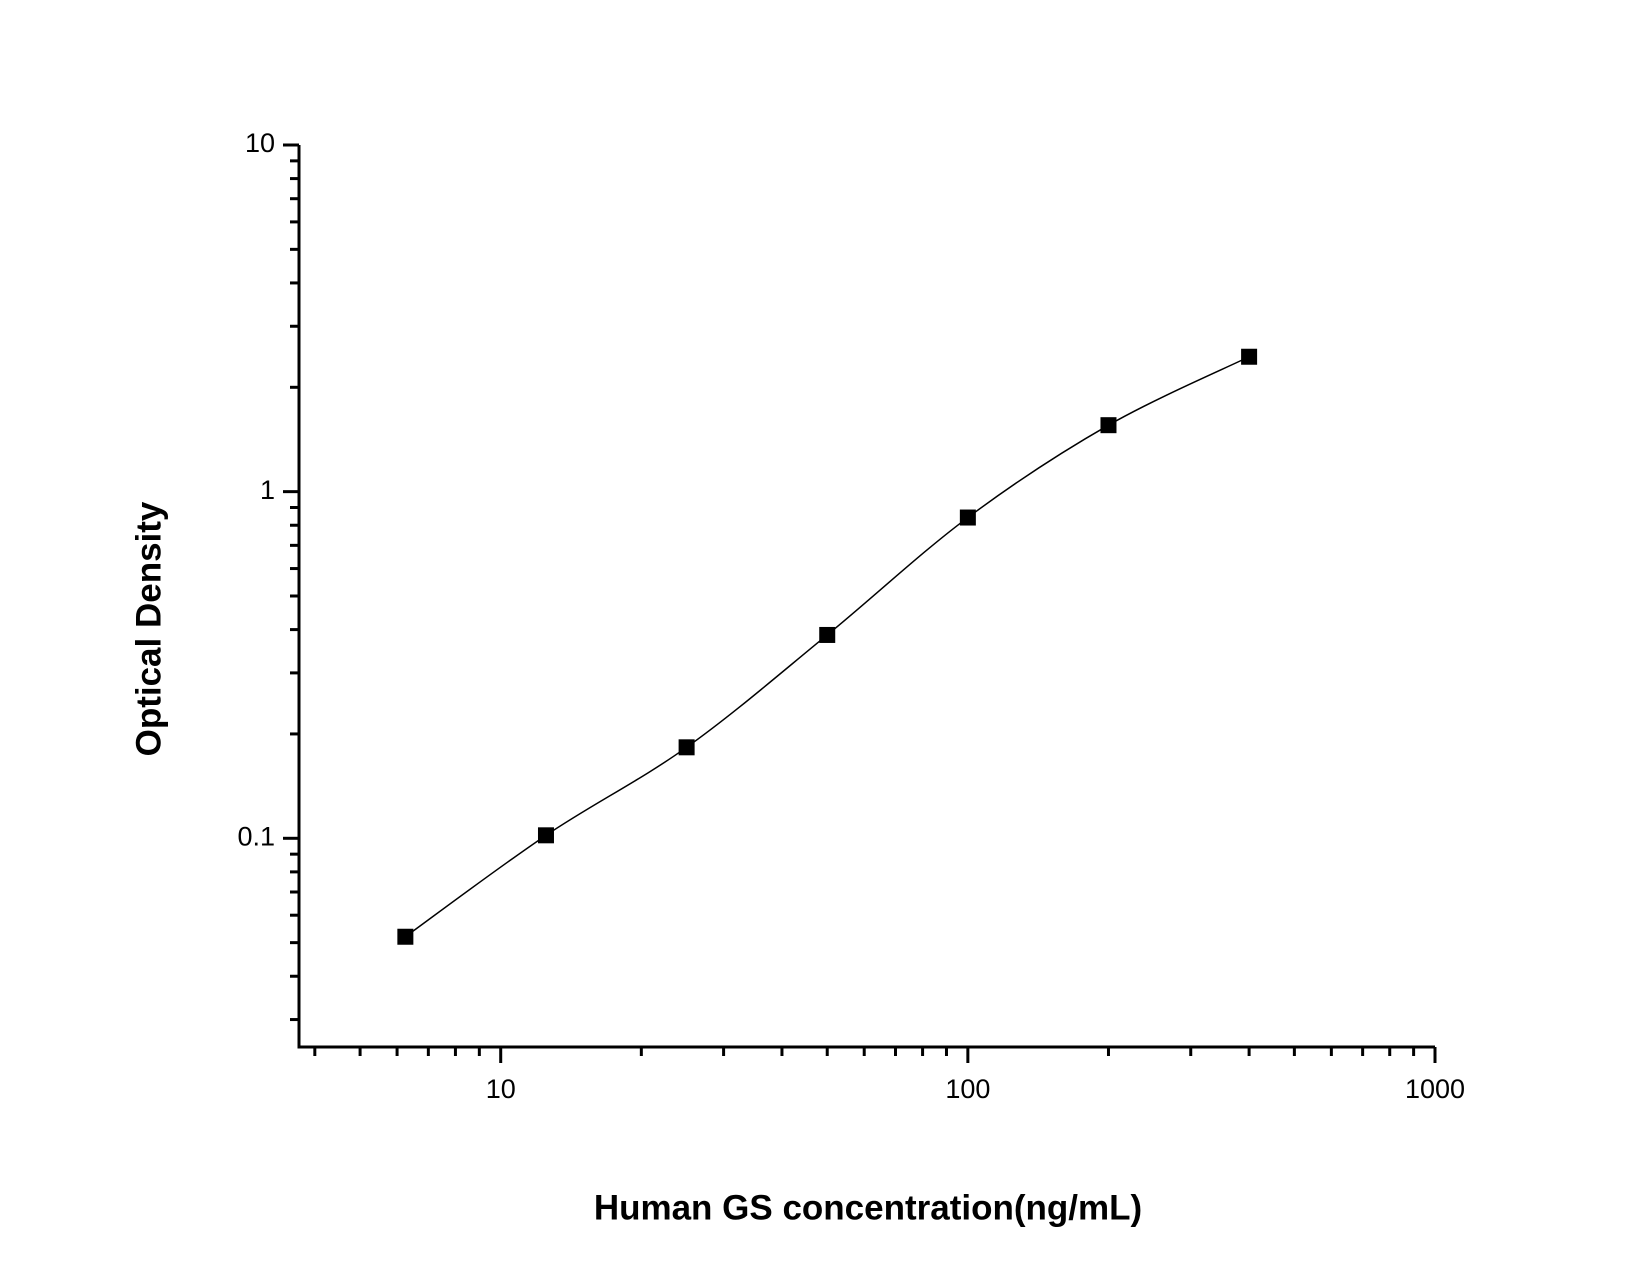 The width and height of the screenshot is (1650, 1275). Describe the element at coordinates (967, 1089) in the screenshot. I see `x-tick-label: 100` at that location.